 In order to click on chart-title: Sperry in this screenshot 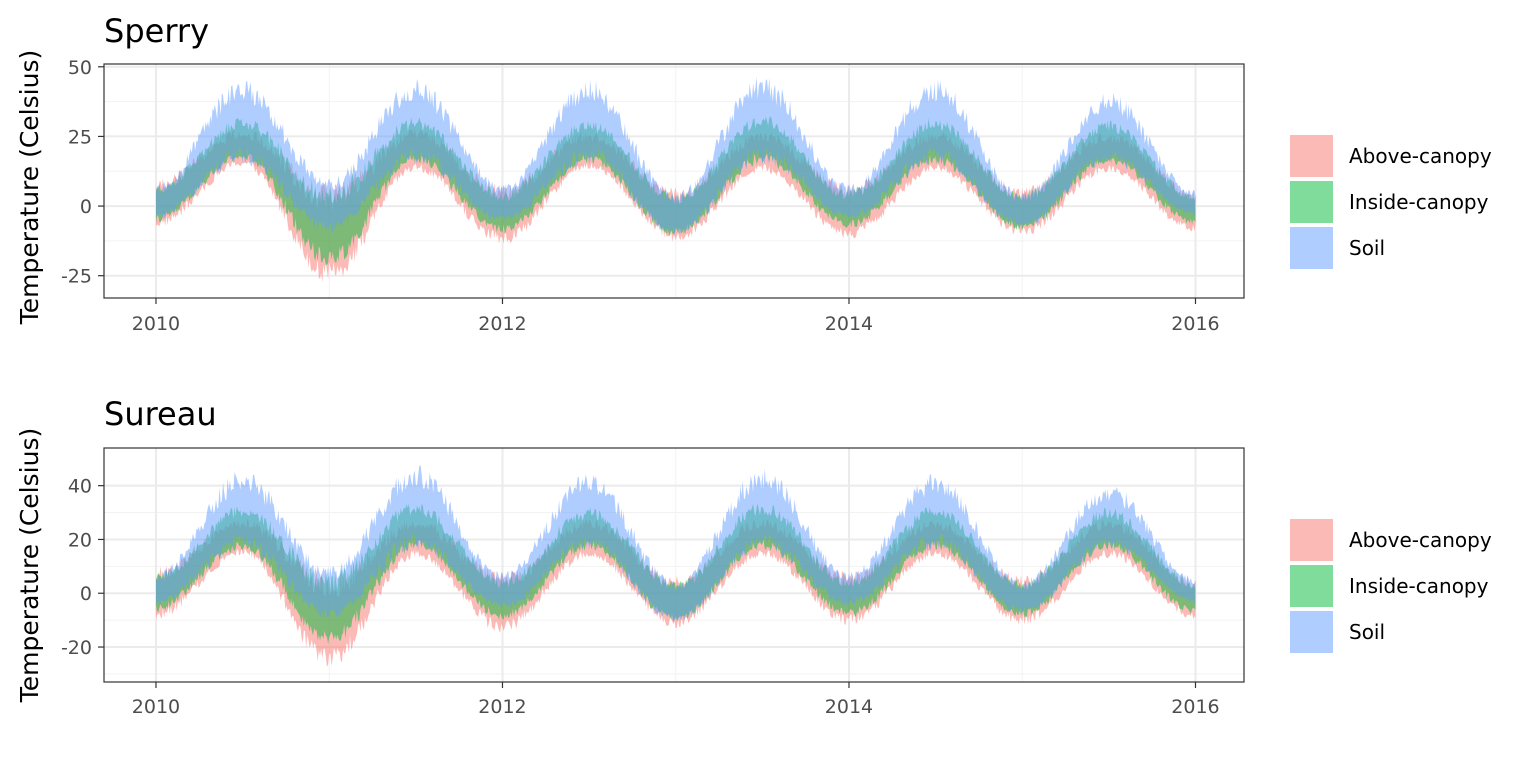, I will do `click(156, 31)`.